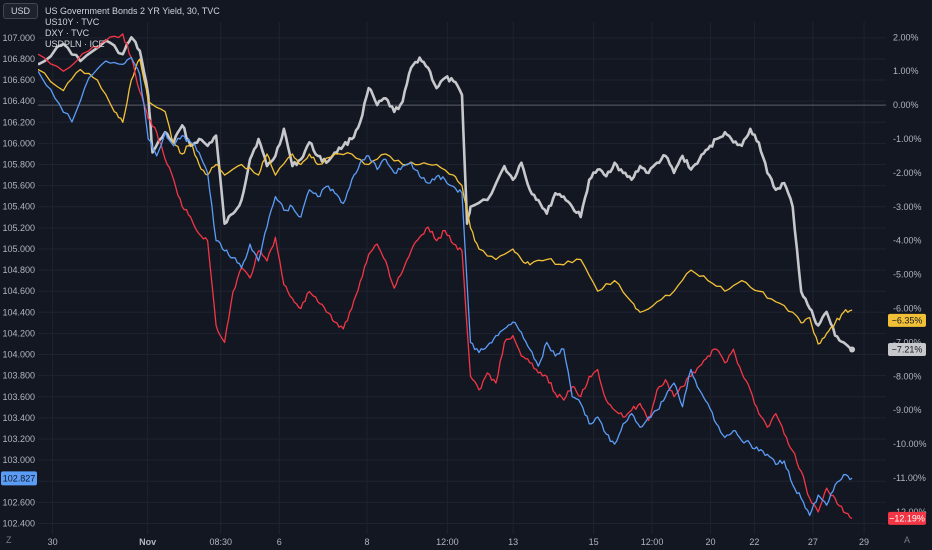 This screenshot has height=550, width=932. I want to click on time-axis-ticks: 30 Nov 08:30 6 8 12:00 13 15 12:00 20 22 27 29, so click(458, 542).